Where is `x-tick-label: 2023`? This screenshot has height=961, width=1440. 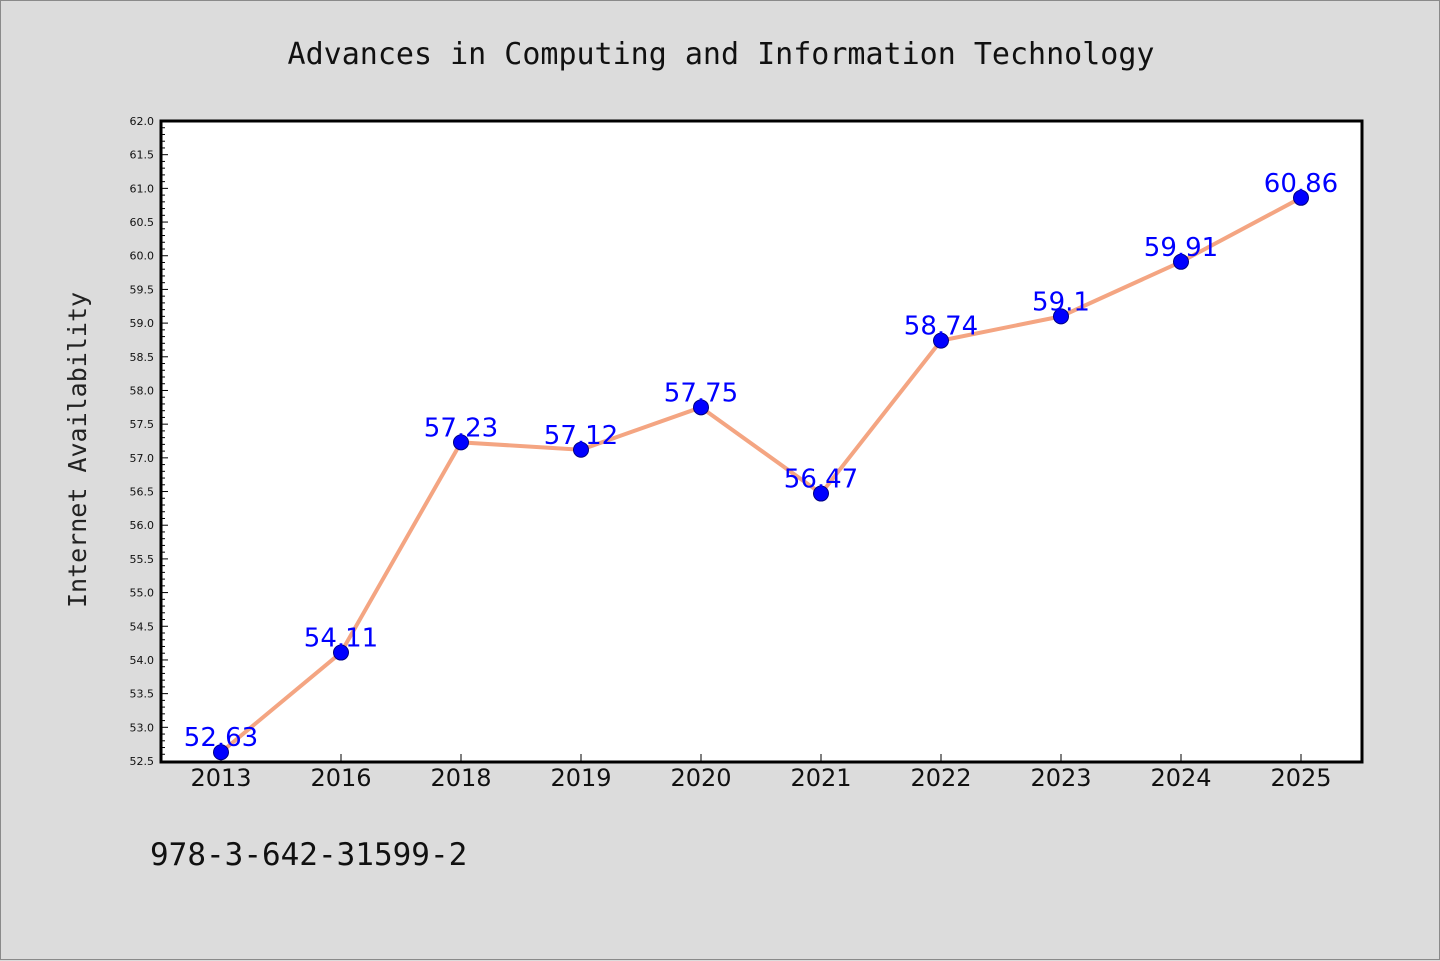 x-tick-label: 2023 is located at coordinates (1060, 778).